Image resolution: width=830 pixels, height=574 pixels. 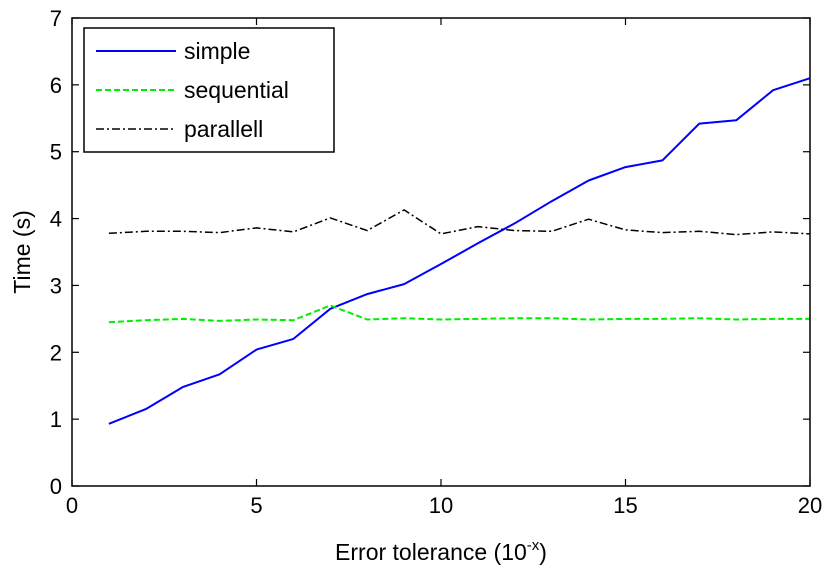 I want to click on x-tick-label: 15, so click(x=625, y=505).